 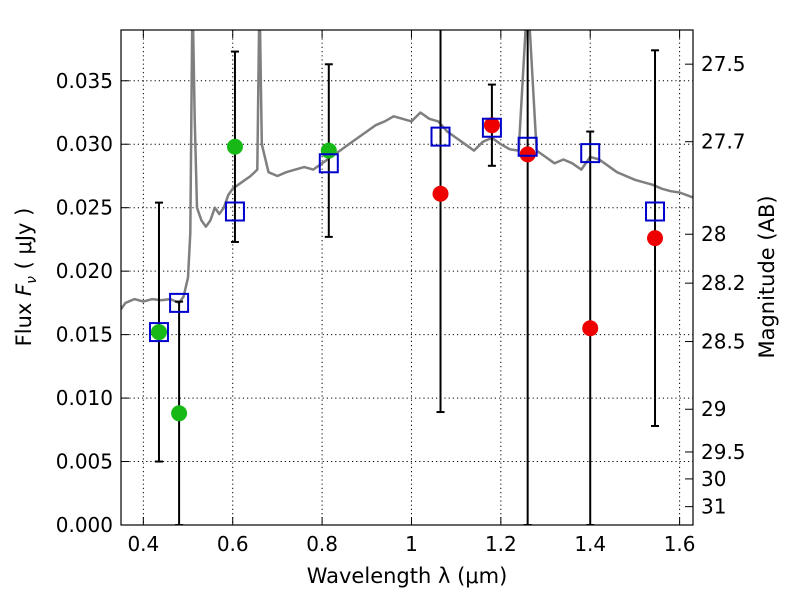 What do you see at coordinates (501, 544) in the screenshot?
I see `x-tick-label: 1.2` at bounding box center [501, 544].